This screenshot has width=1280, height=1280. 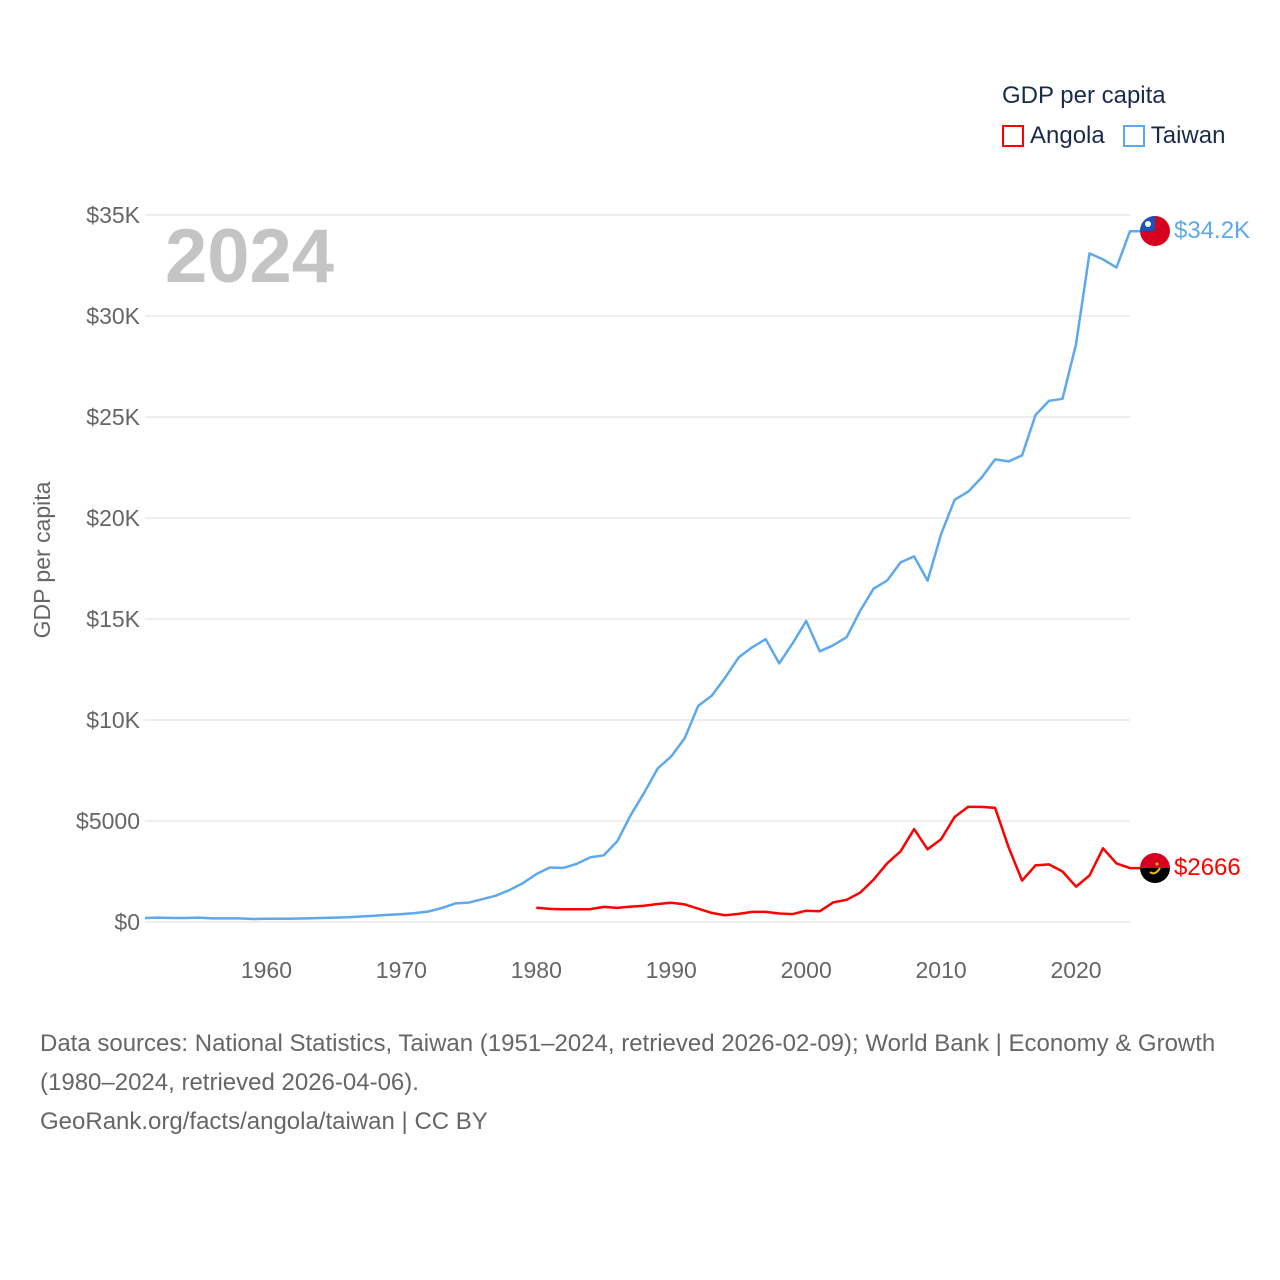 What do you see at coordinates (42, 559) in the screenshot?
I see `y-axis-label: GDP per capita` at bounding box center [42, 559].